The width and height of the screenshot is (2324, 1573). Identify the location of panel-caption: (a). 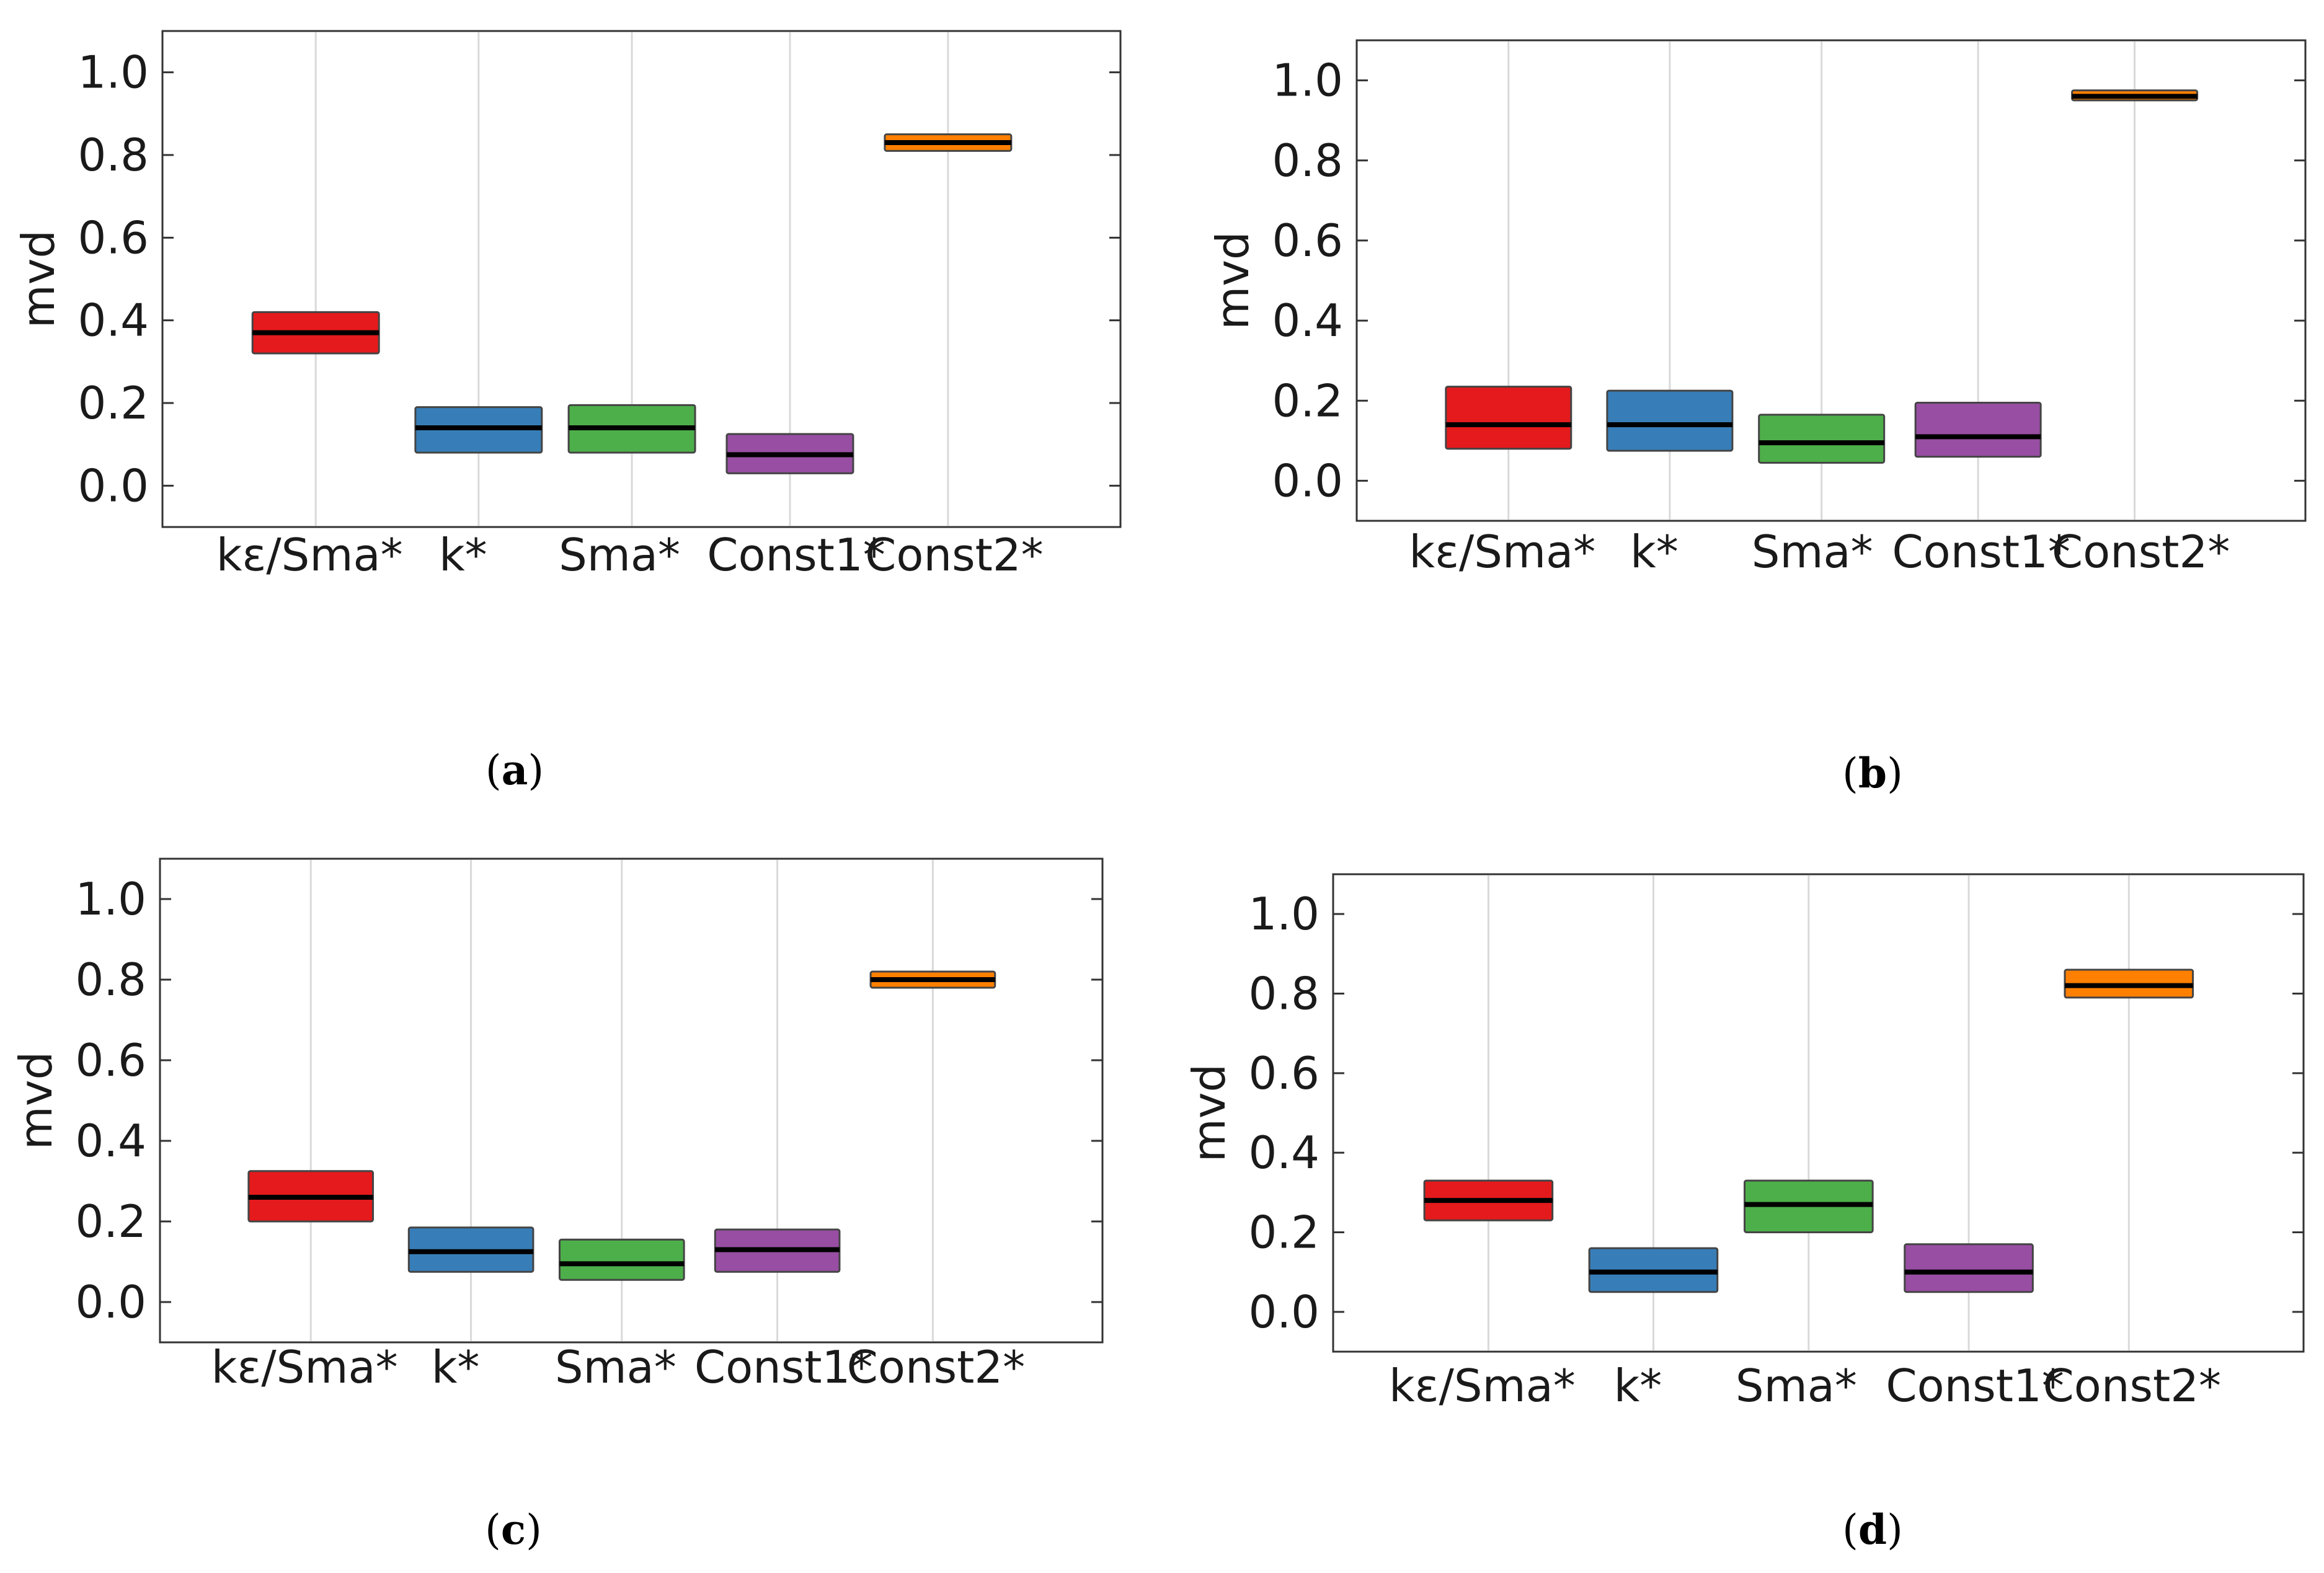
(515, 770).